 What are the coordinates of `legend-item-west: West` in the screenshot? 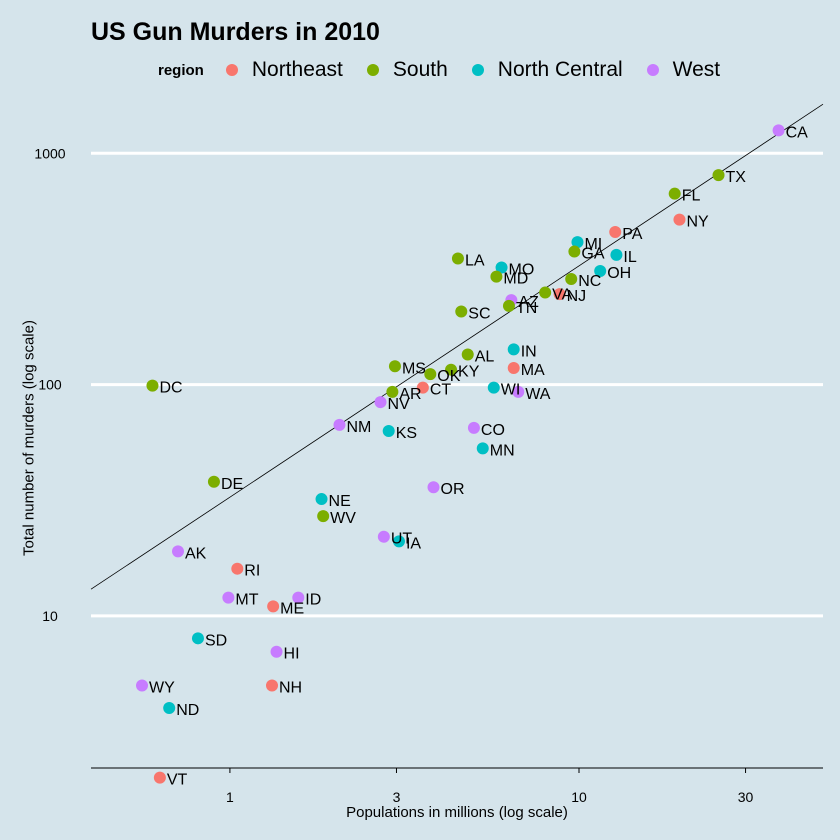 It's located at (683, 70).